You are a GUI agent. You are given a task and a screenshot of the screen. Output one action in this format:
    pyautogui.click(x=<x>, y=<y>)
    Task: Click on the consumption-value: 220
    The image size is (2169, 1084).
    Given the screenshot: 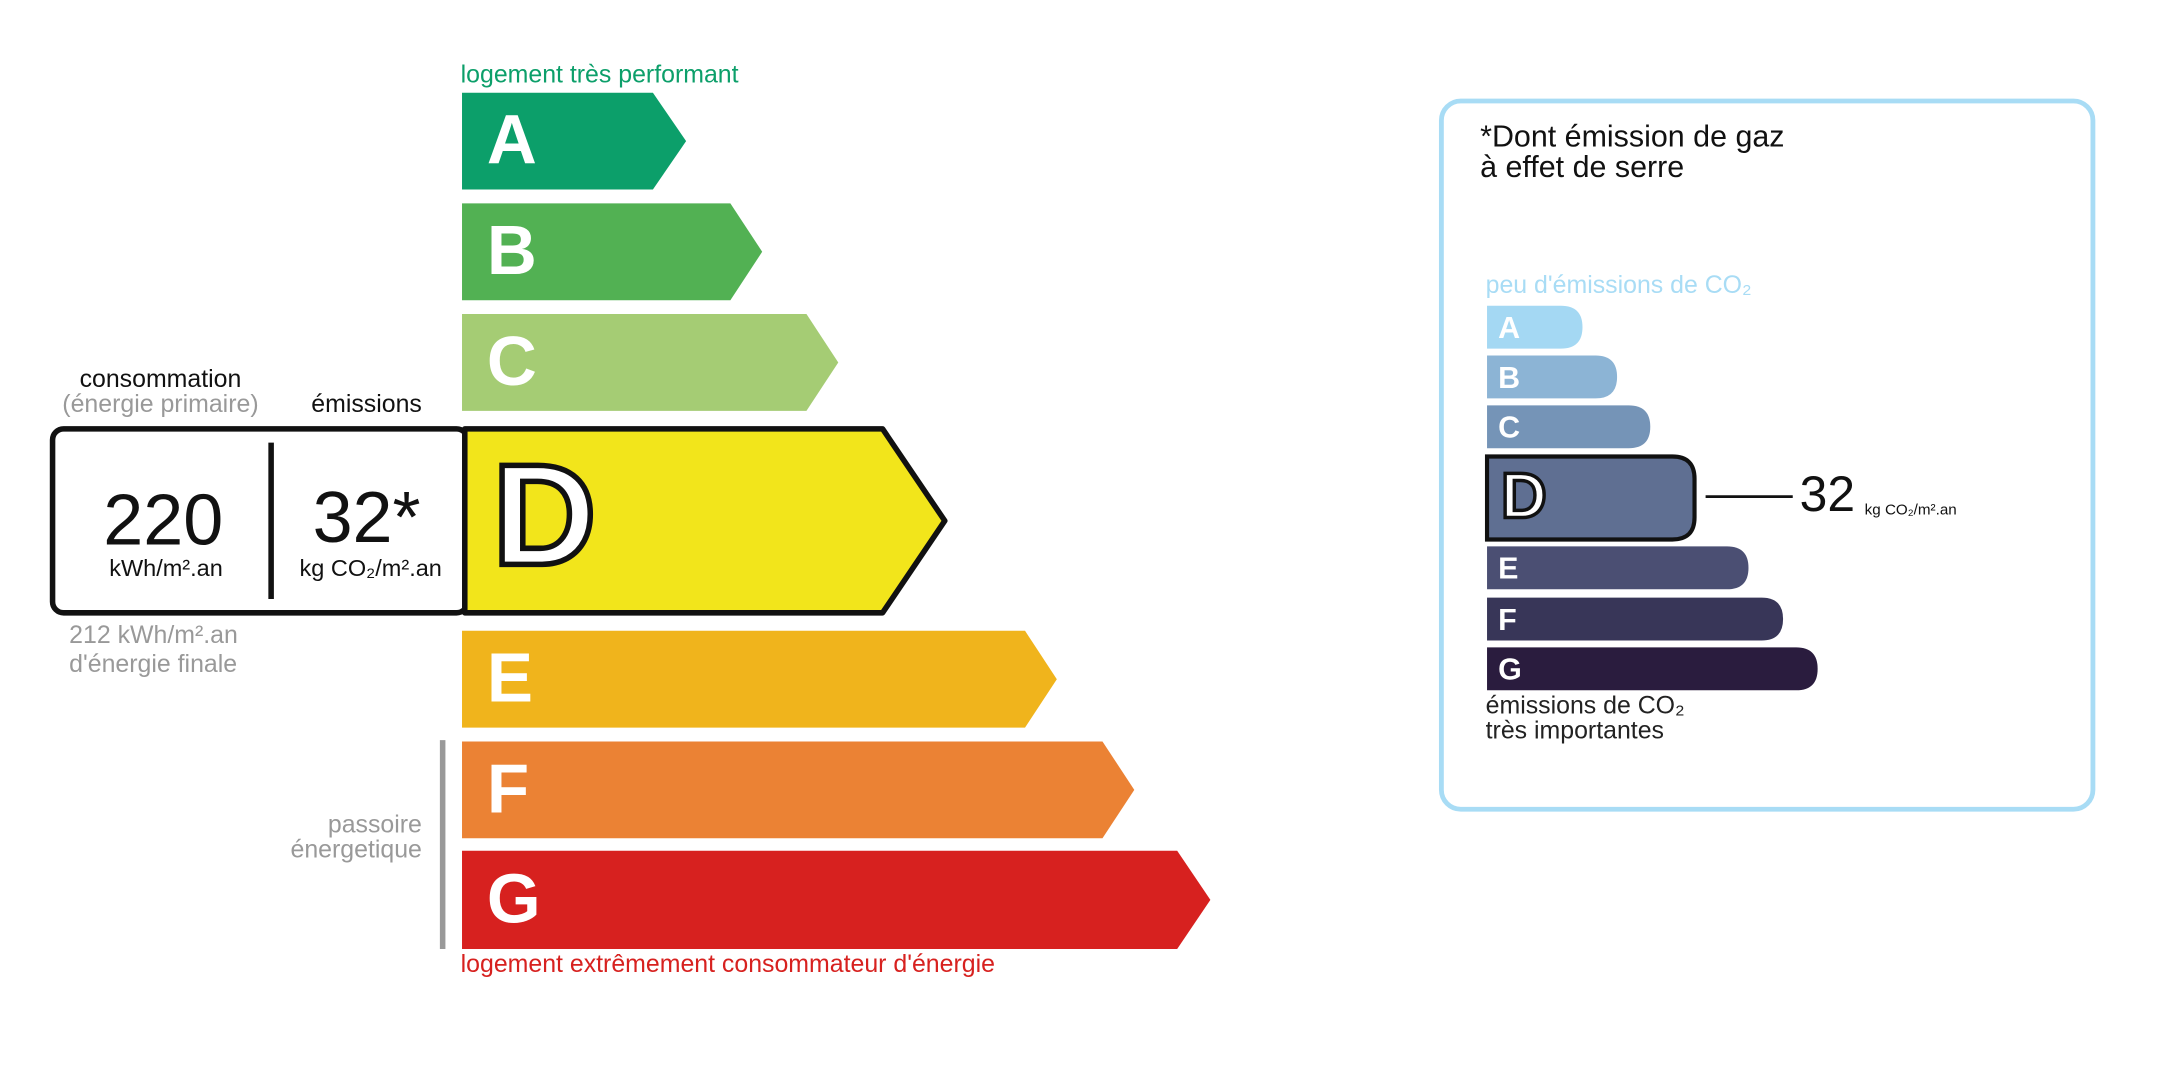 What is the action you would take?
    pyautogui.click(x=163, y=521)
    